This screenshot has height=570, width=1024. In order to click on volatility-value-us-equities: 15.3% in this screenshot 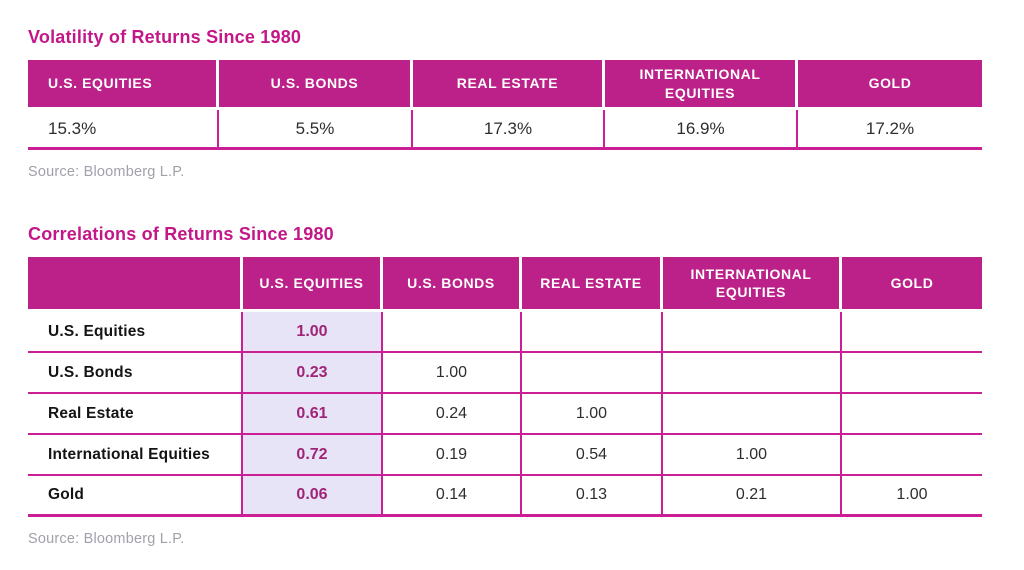, I will do `click(123, 130)`.